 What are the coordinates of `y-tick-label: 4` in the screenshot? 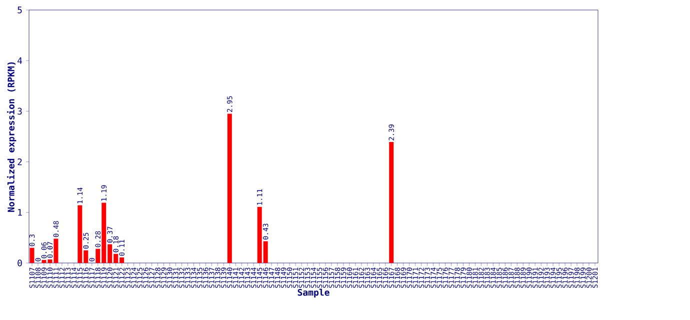 It's located at (20, 60).